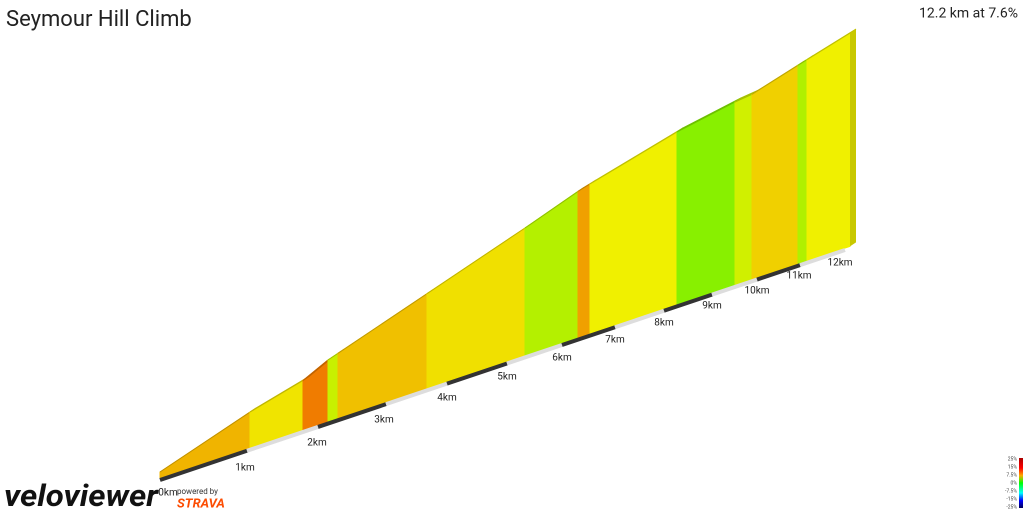  I want to click on distance-label: 8km, so click(664, 323).